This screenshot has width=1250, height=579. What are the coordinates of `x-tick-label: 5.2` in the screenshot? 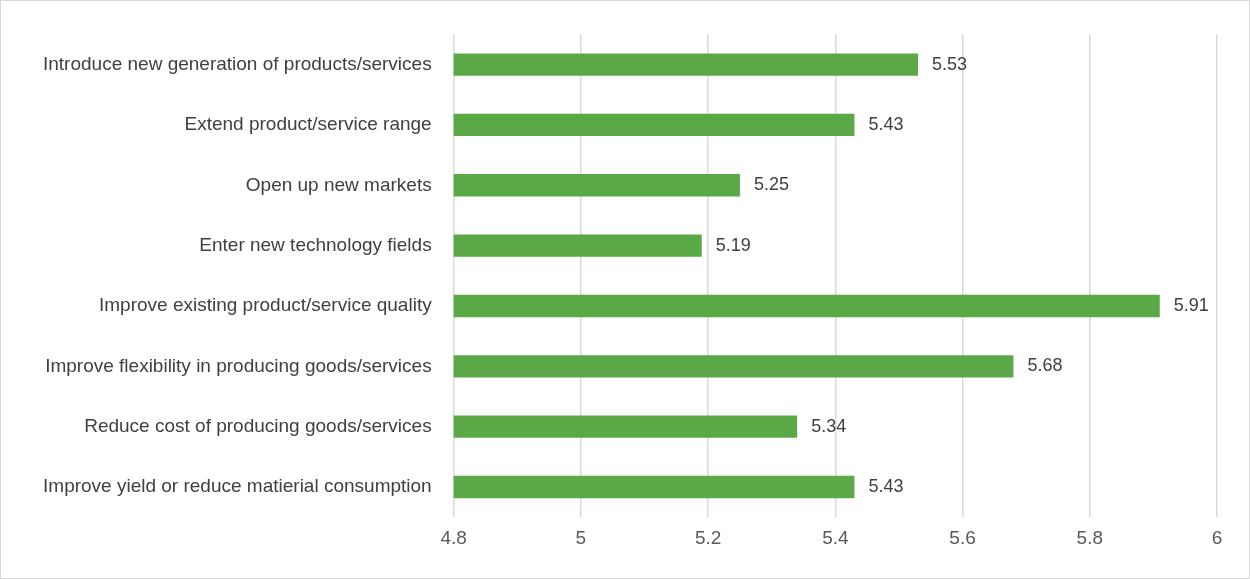 It's located at (708, 537).